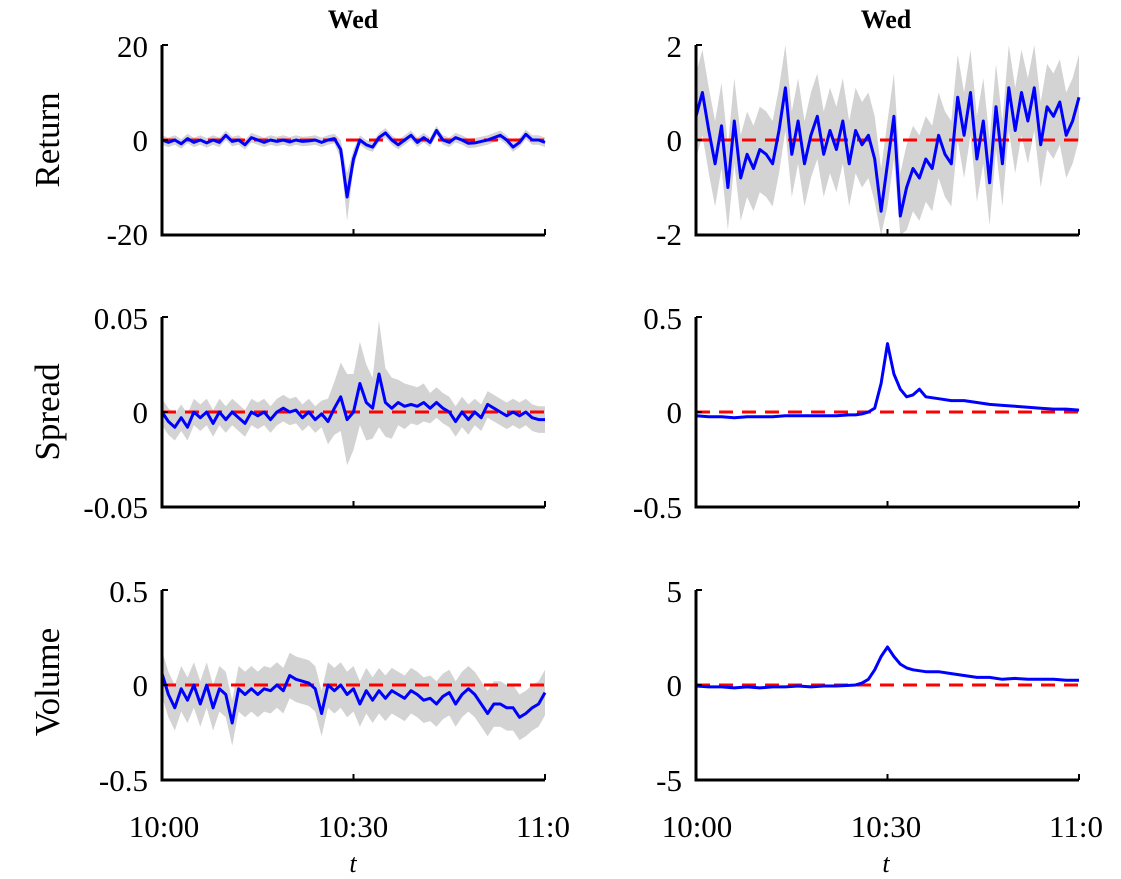 The width and height of the screenshot is (1121, 879). Describe the element at coordinates (132, 46) in the screenshot. I see `y-tick-label: 20` at that location.